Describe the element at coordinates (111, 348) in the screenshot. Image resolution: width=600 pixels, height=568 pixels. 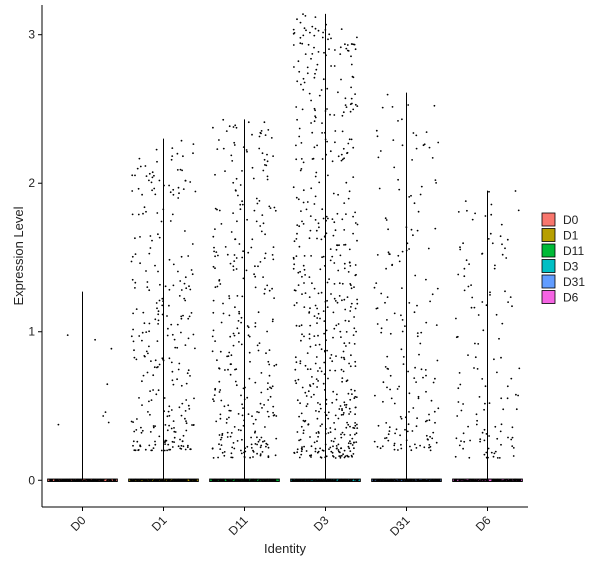
I see `point-D0` at that location.